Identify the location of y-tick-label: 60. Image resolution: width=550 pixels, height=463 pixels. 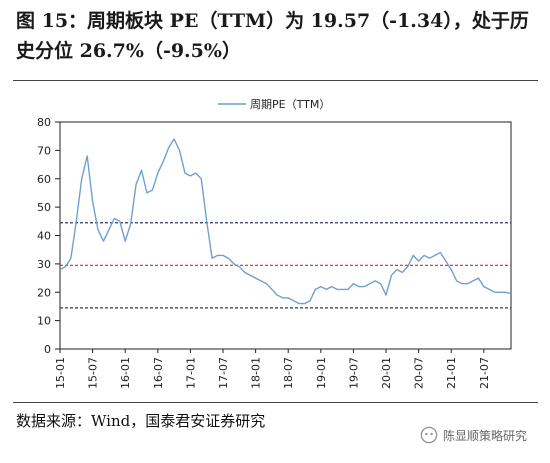
(44, 179).